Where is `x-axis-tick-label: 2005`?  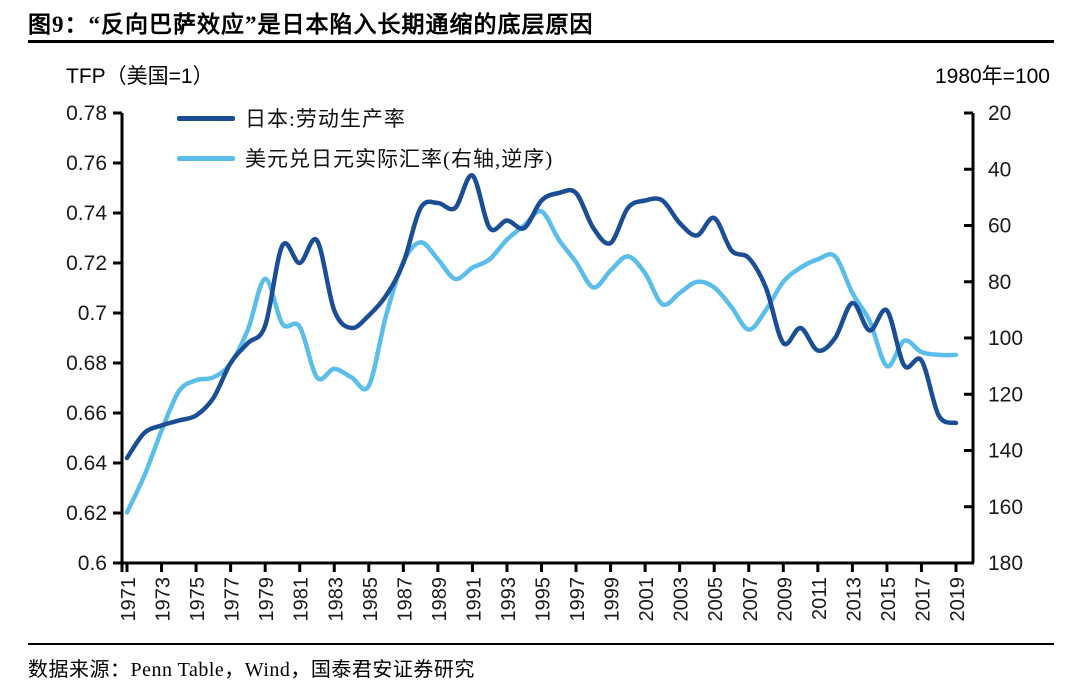
x-axis-tick-label: 2005 is located at coordinates (716, 599).